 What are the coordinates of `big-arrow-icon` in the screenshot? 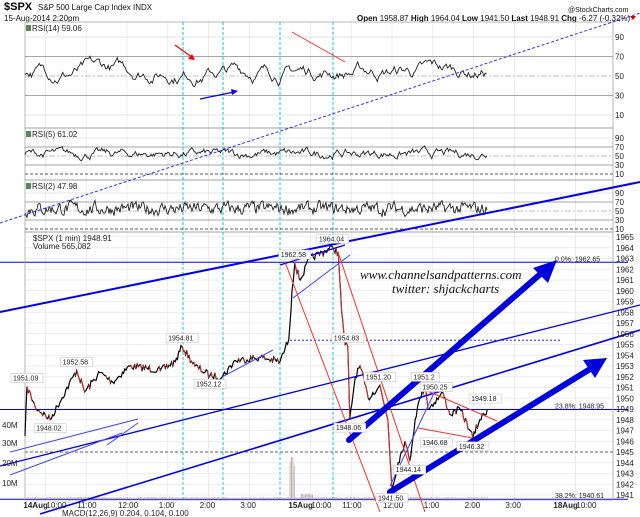 It's located at (447, 355).